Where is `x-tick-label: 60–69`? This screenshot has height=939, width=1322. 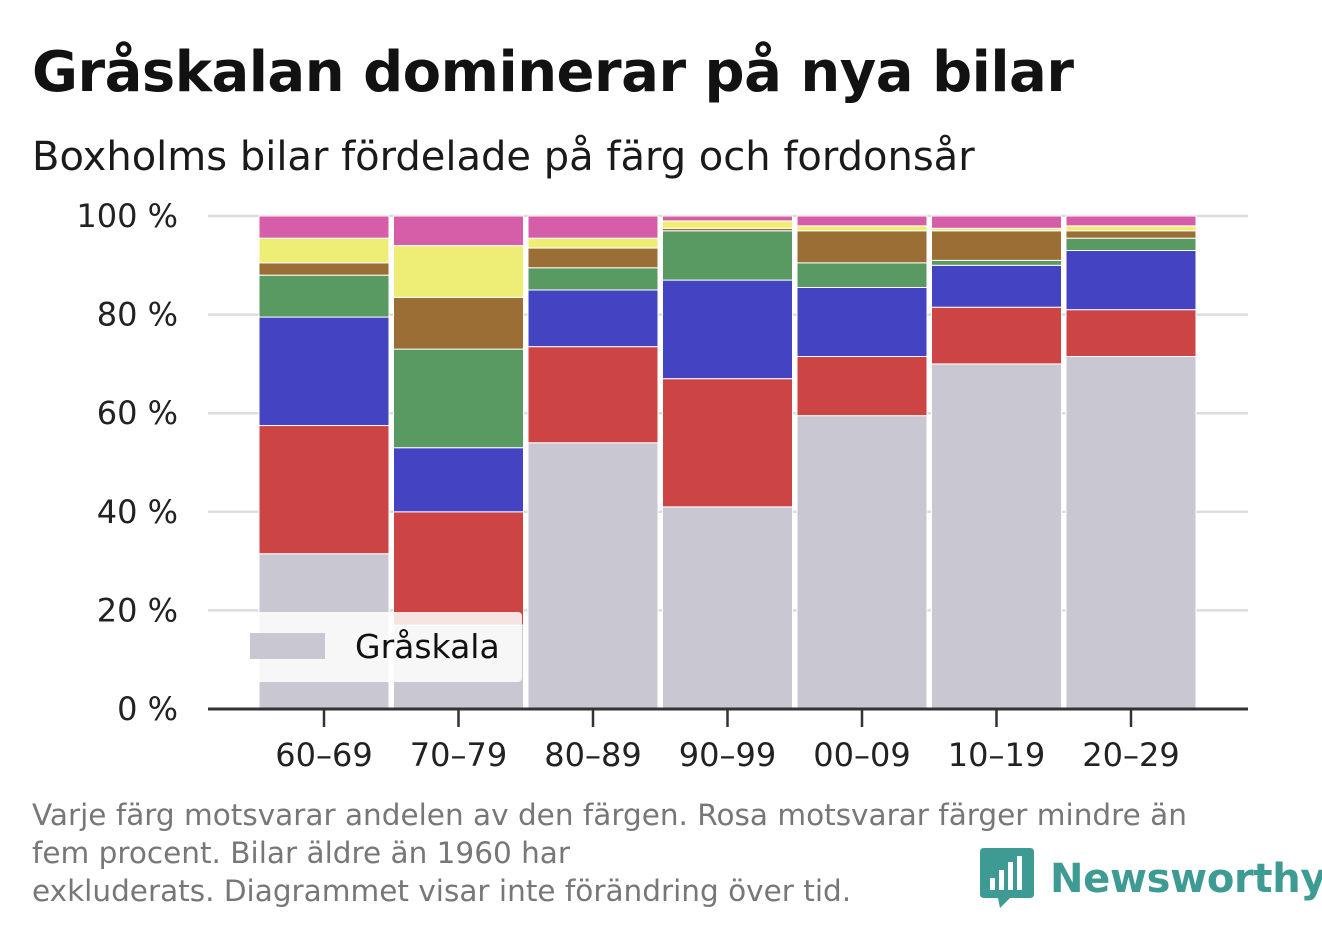
x-tick-label: 60–69 is located at coordinates (323, 755).